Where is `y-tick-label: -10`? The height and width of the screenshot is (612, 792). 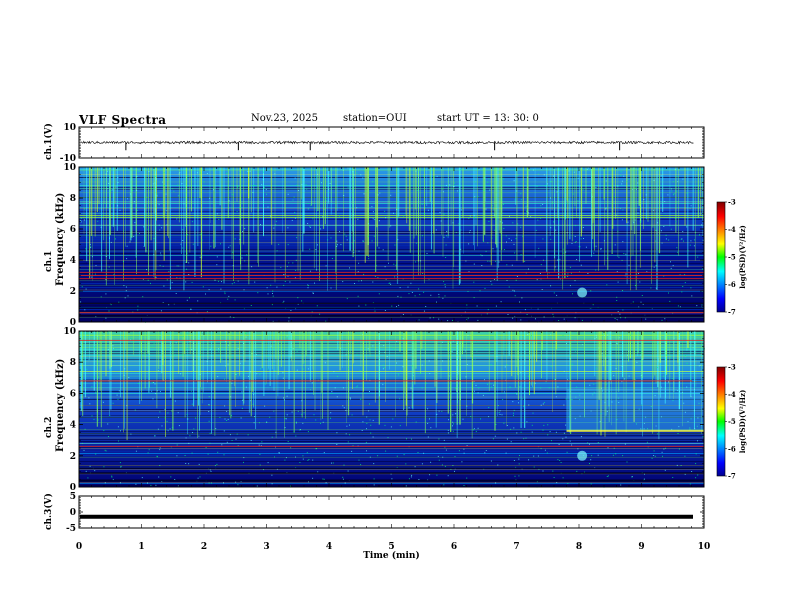
y-tick-label: -10 is located at coordinates (68, 159).